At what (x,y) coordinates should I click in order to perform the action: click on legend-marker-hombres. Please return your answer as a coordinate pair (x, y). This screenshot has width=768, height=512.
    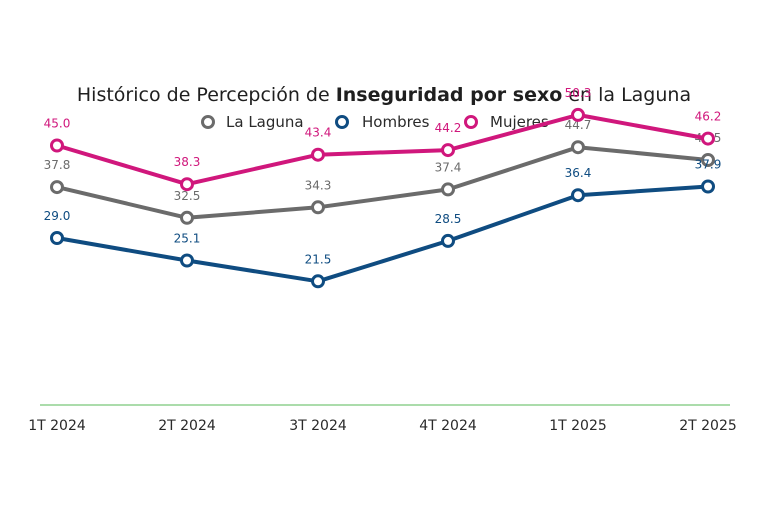
    Looking at the image, I should click on (342, 122).